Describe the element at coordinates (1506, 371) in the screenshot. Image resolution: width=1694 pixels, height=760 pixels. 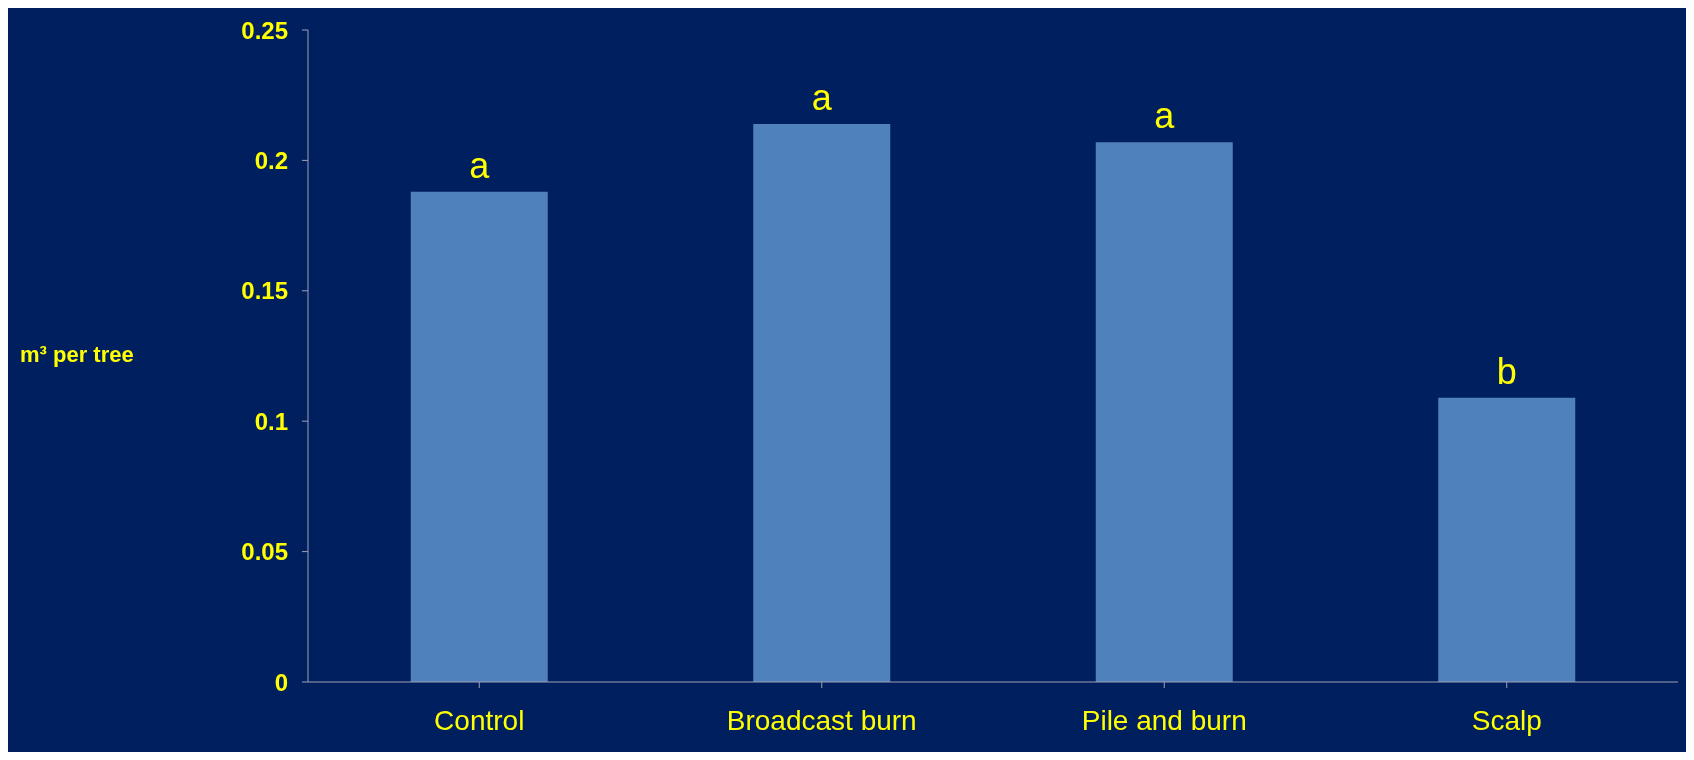
I see `annotation: b` at that location.